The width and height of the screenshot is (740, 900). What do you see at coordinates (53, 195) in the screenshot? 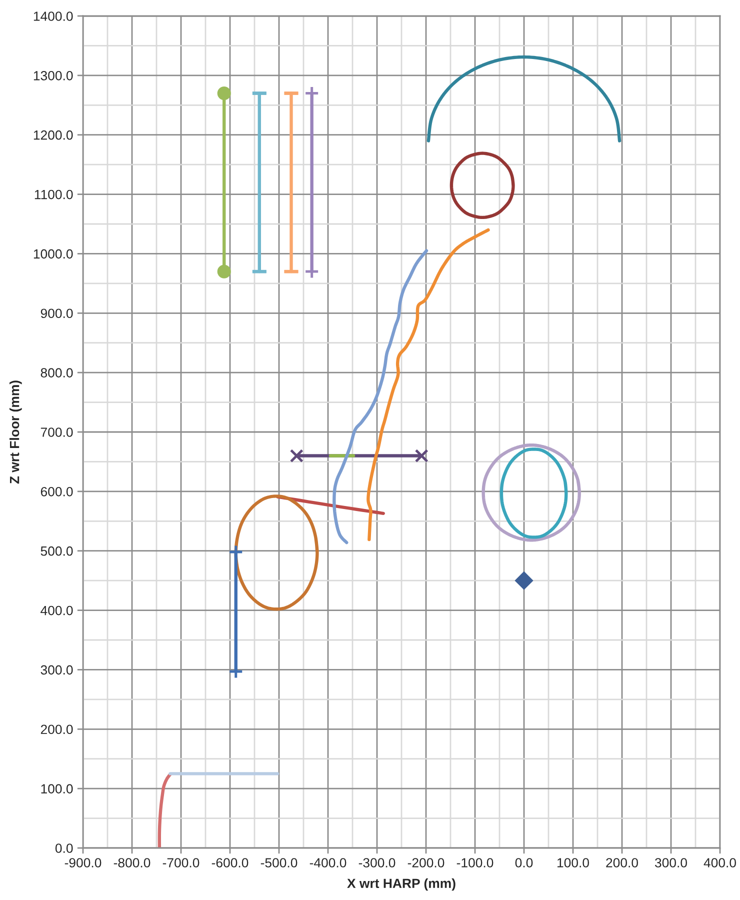
I see `y-tick-label: 1100.0` at bounding box center [53, 195].